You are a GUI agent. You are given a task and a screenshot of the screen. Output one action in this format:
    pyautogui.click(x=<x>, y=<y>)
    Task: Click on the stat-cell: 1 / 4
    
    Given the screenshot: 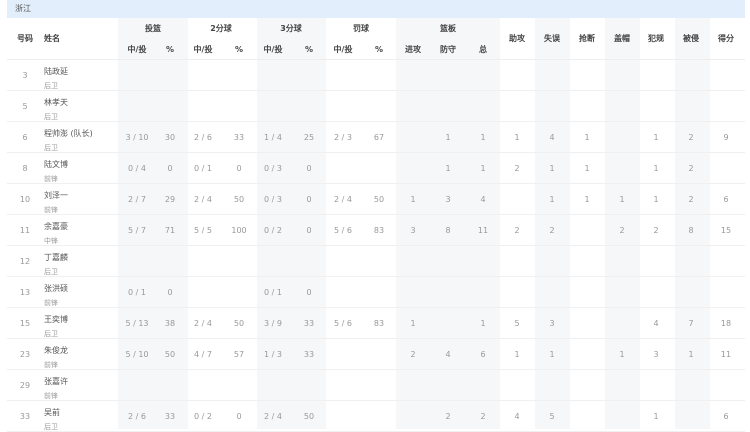 What is the action you would take?
    pyautogui.click(x=273, y=137)
    